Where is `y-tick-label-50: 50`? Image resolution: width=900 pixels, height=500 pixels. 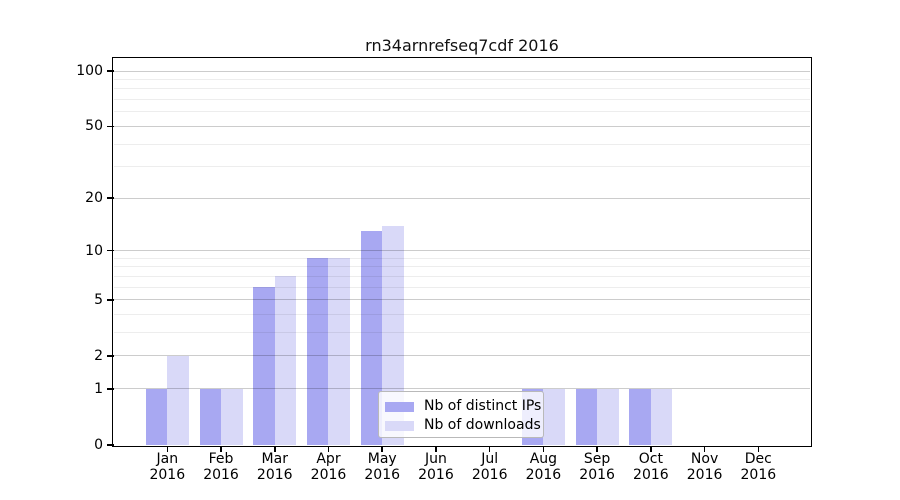 y-tick-label-50: 50 is located at coordinates (94, 126).